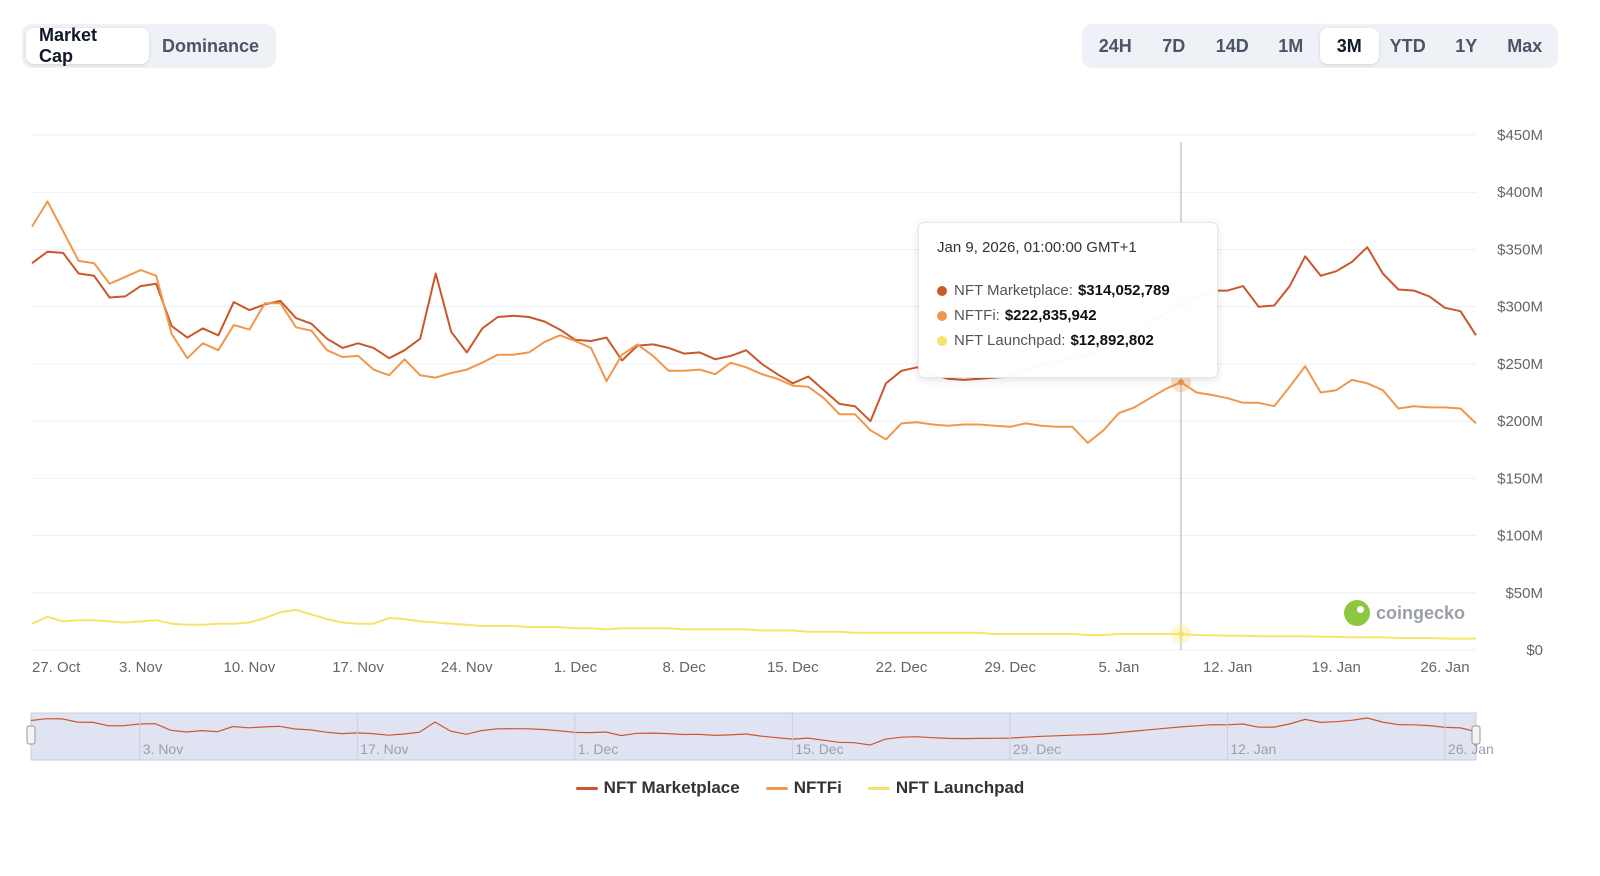 The width and height of the screenshot is (1600, 876). What do you see at coordinates (1421, 612) in the screenshot?
I see `watermark-text: coingecko` at bounding box center [1421, 612].